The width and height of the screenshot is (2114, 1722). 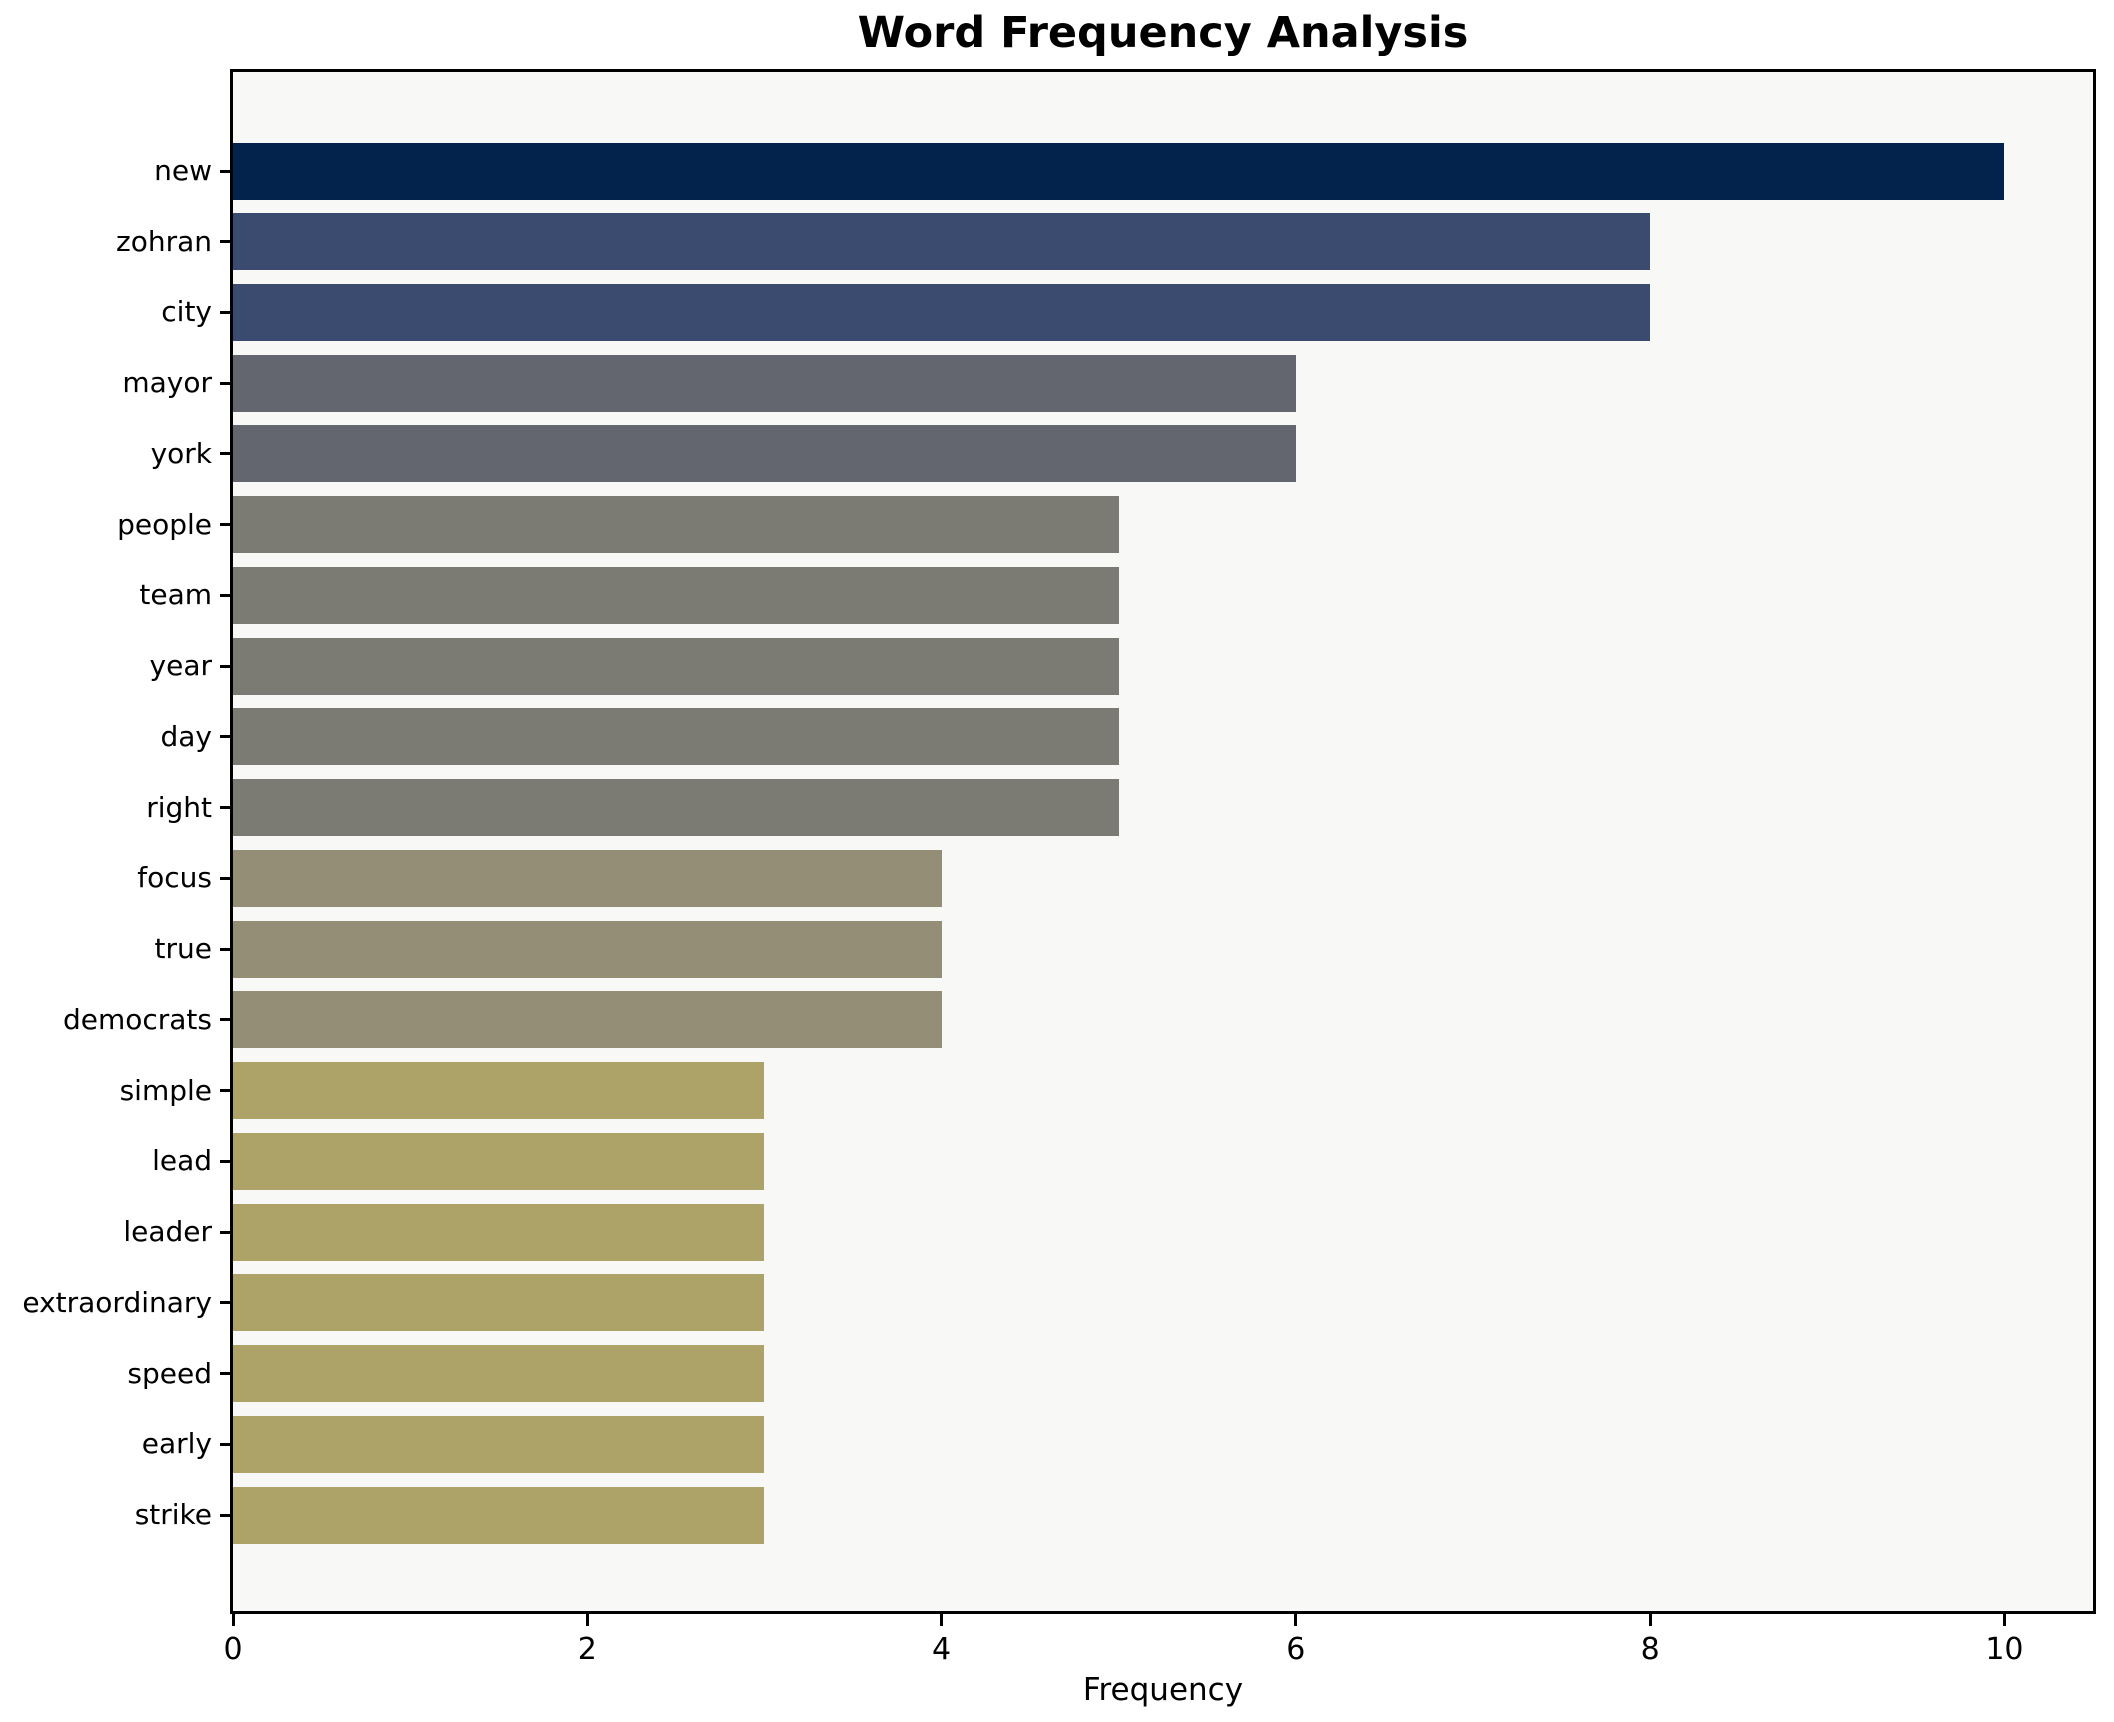 What do you see at coordinates (499, 1303) in the screenshot?
I see `bar-extraordinary` at bounding box center [499, 1303].